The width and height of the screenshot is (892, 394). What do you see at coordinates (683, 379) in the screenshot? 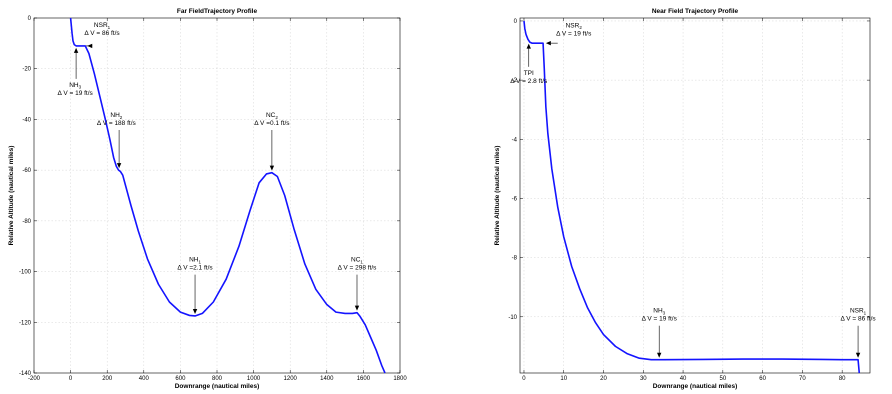
I see `near-field-x-tick-label: 40` at bounding box center [683, 379].